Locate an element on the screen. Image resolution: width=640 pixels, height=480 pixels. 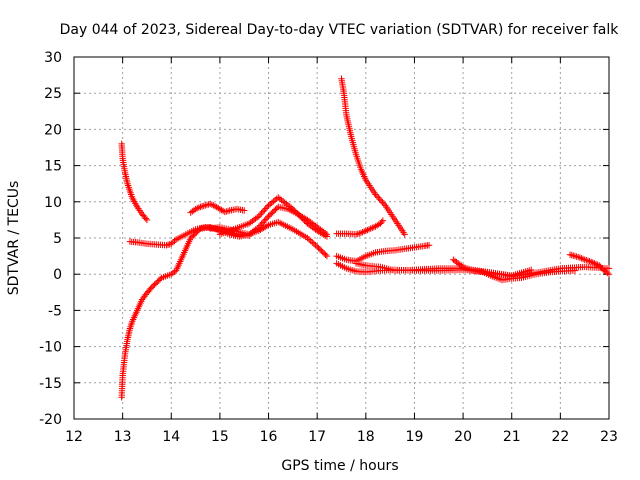
y-tick-label: 15 is located at coordinates (53, 167).